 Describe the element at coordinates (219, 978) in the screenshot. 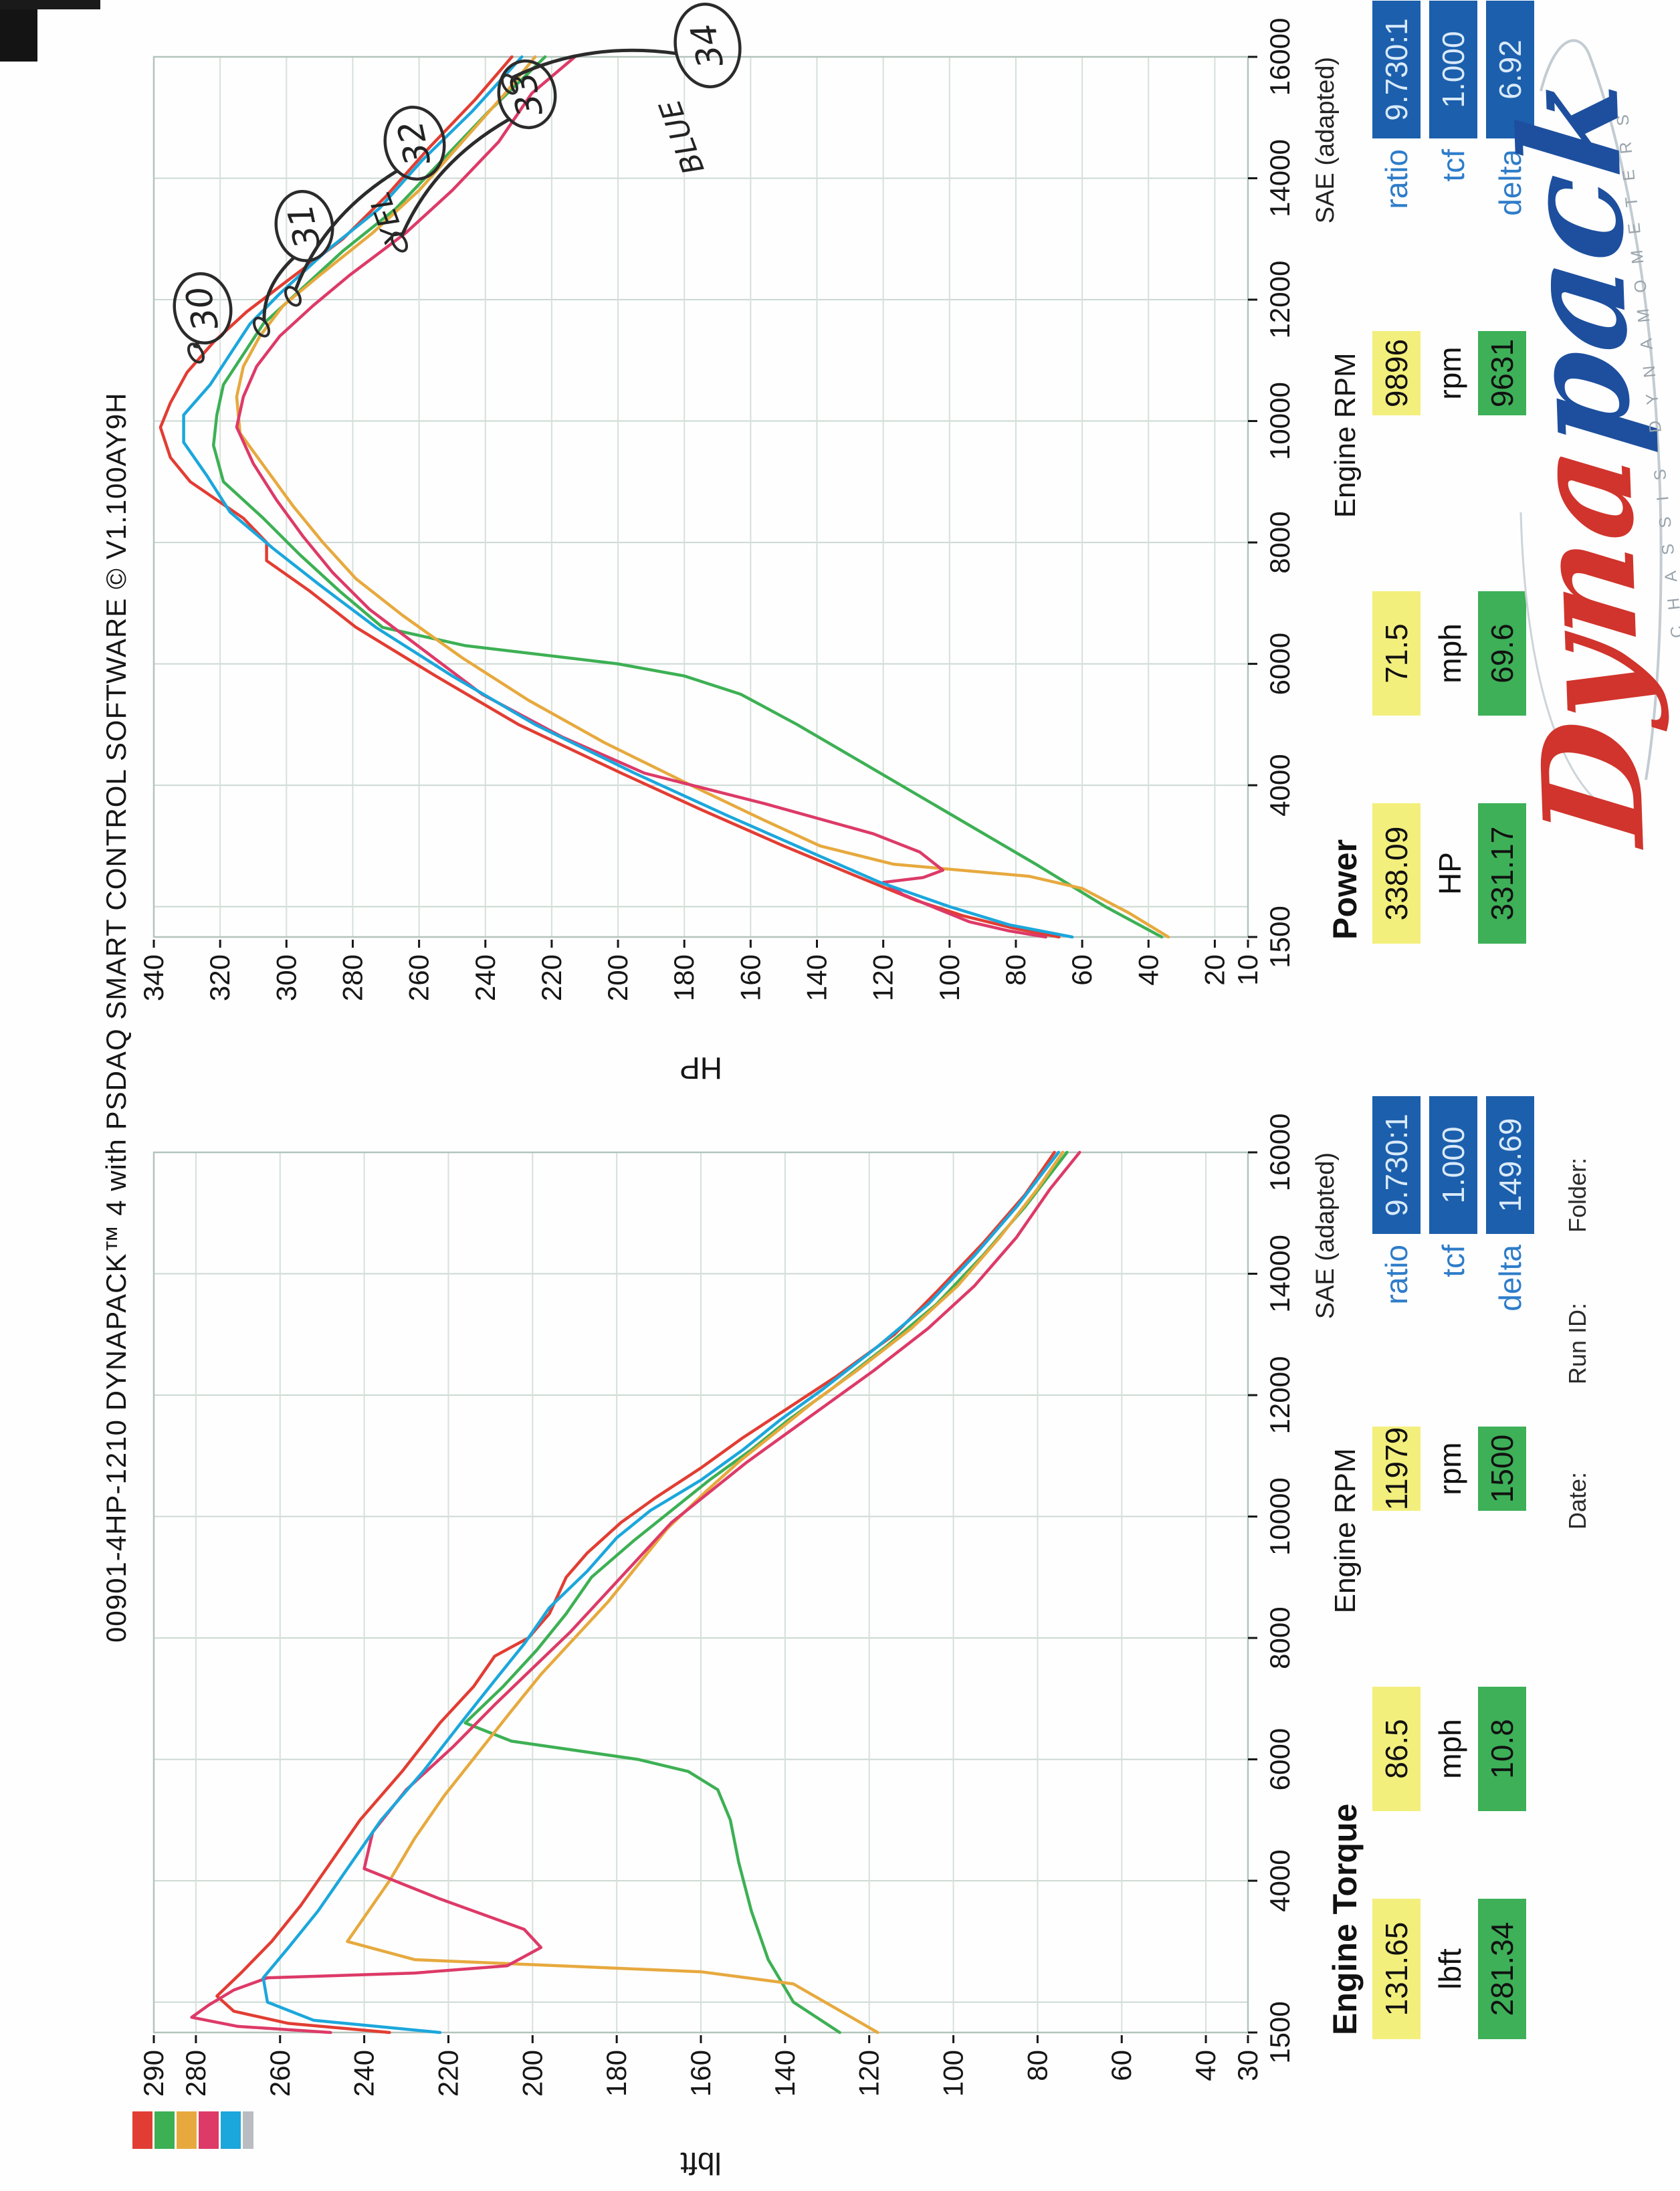

I see `y-tick-label: 320` at that location.